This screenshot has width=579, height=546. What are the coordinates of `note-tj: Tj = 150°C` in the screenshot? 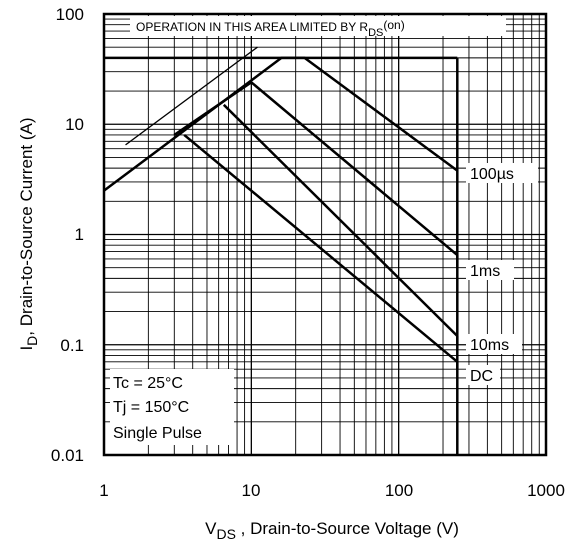 It's located at (151, 407).